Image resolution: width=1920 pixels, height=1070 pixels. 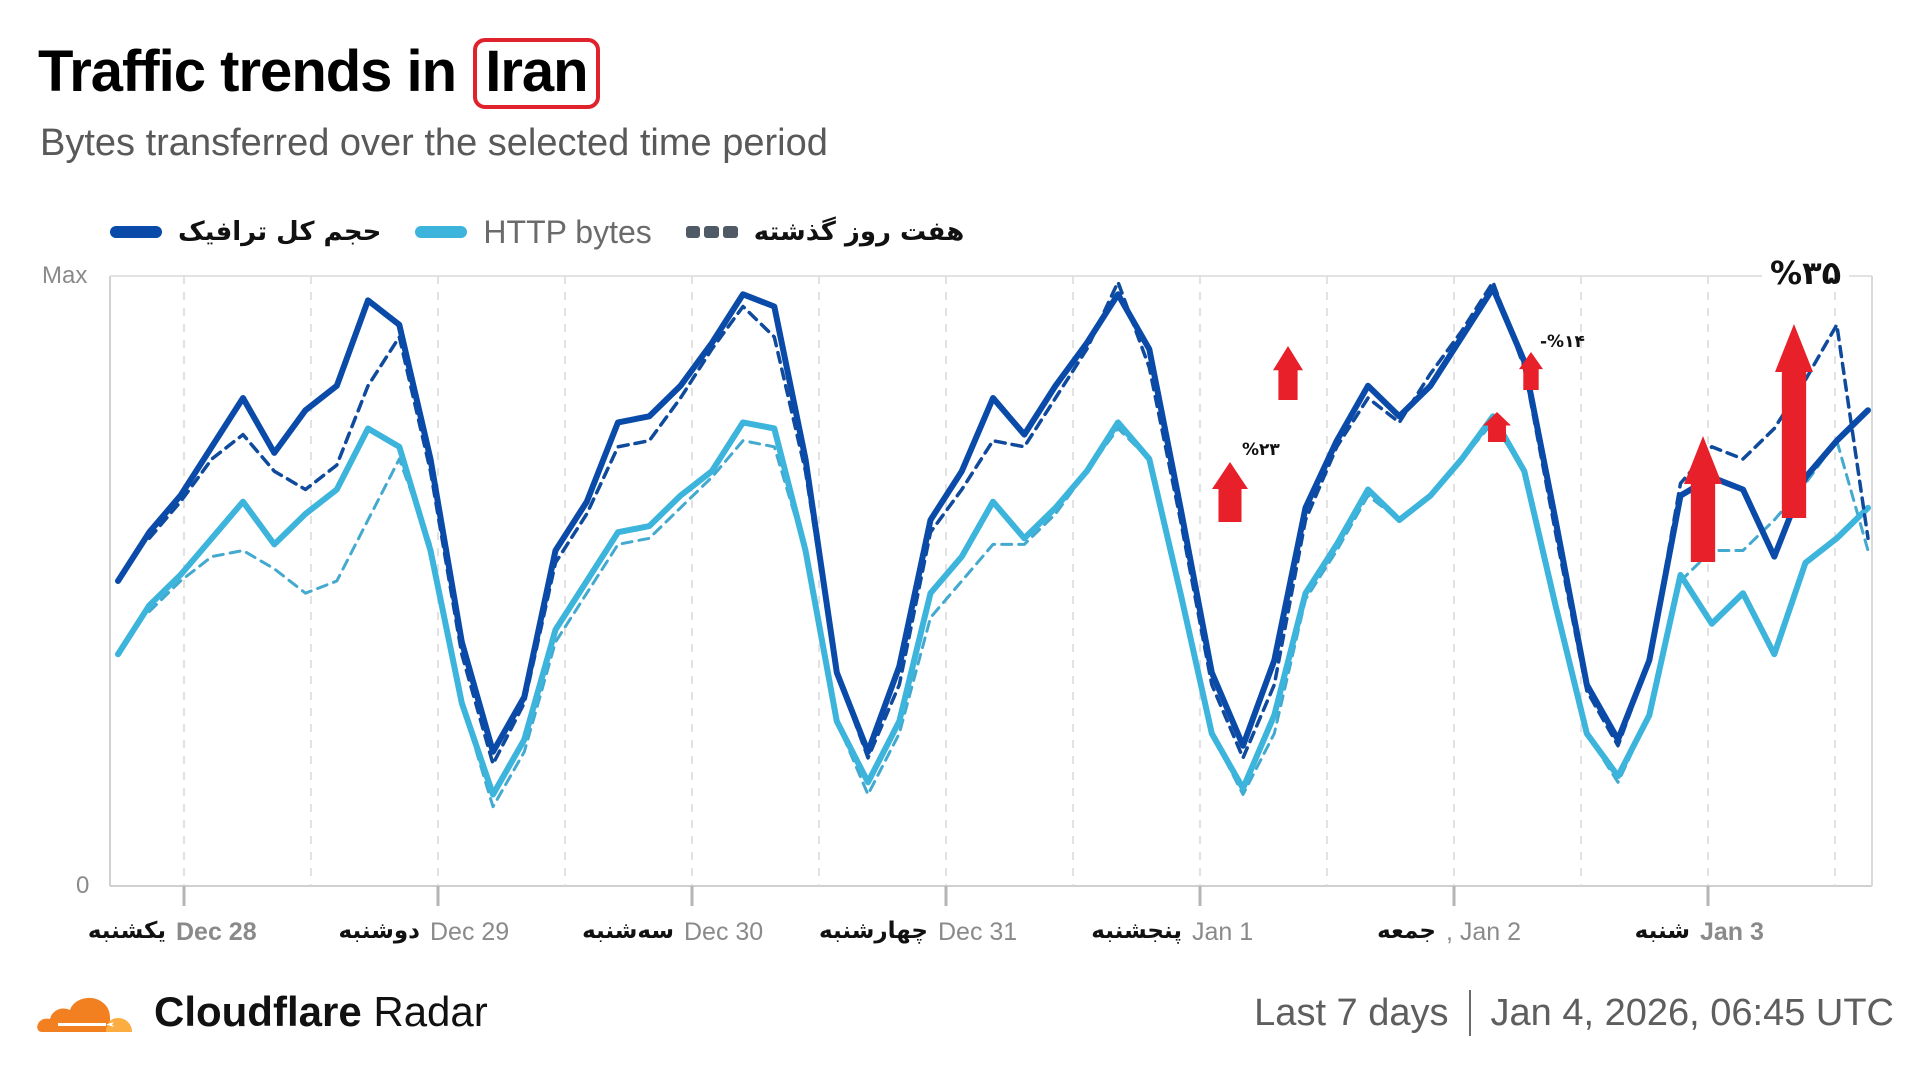 I want to click on annotation-jan3: %۳۵, so click(x=1806, y=273).